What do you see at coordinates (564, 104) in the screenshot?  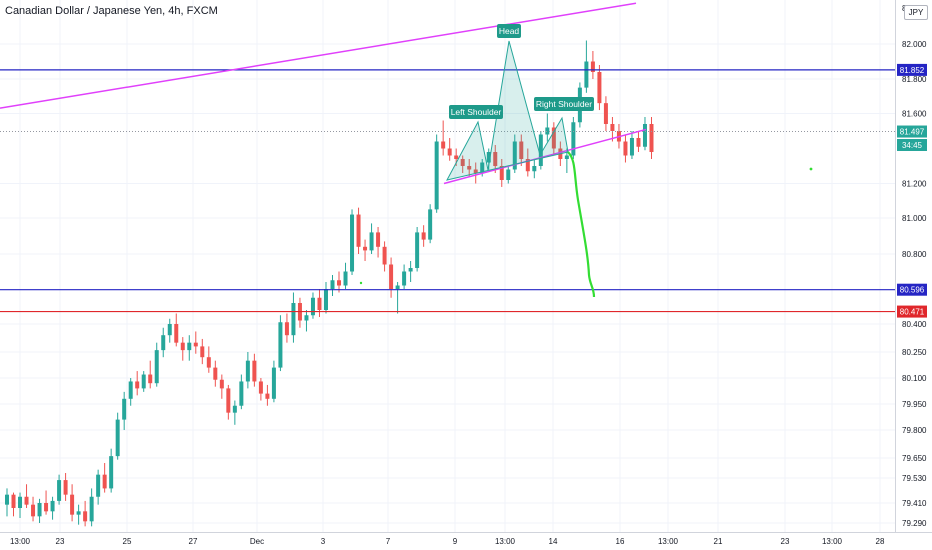 I see `pattern-label: Right Shoulder` at bounding box center [564, 104].